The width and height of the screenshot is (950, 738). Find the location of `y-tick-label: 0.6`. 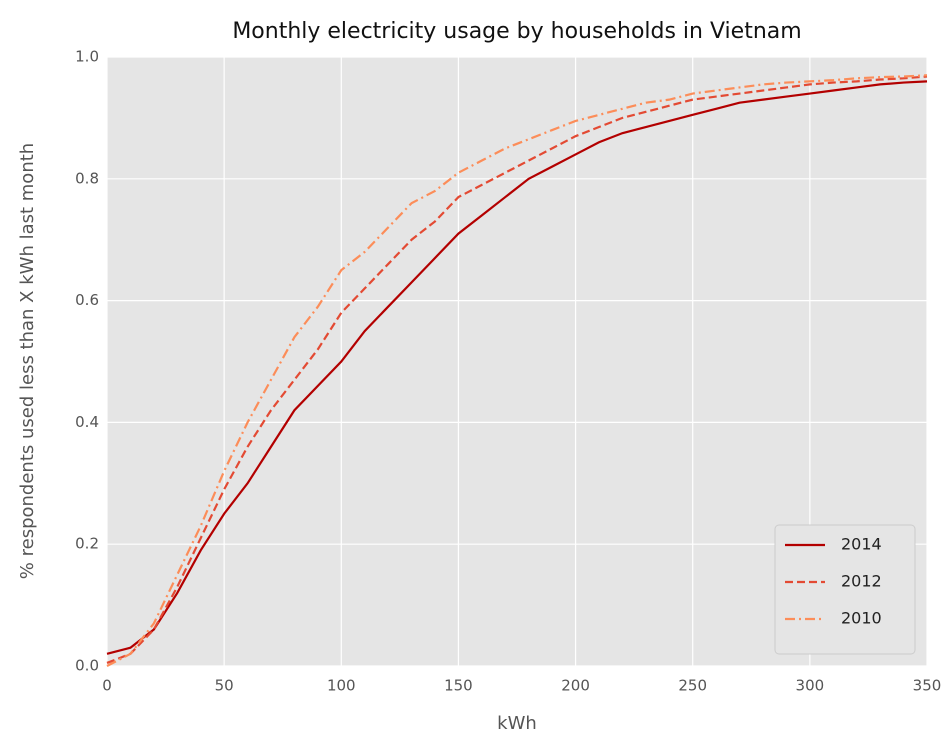

y-tick-label: 0.6 is located at coordinates (87, 300).